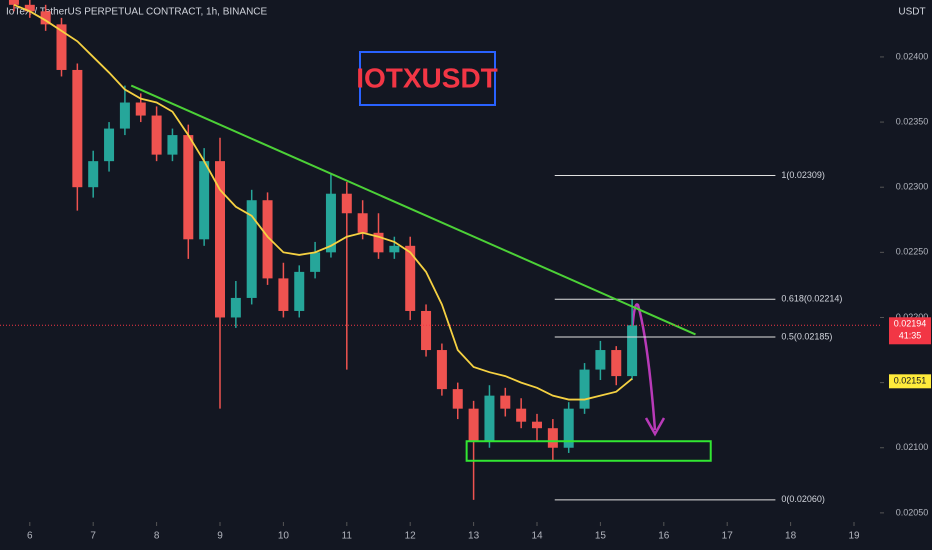 This screenshot has height=550, width=932. Describe the element at coordinates (912, 252) in the screenshot. I see `y-tick-label: 0.02250` at that location.